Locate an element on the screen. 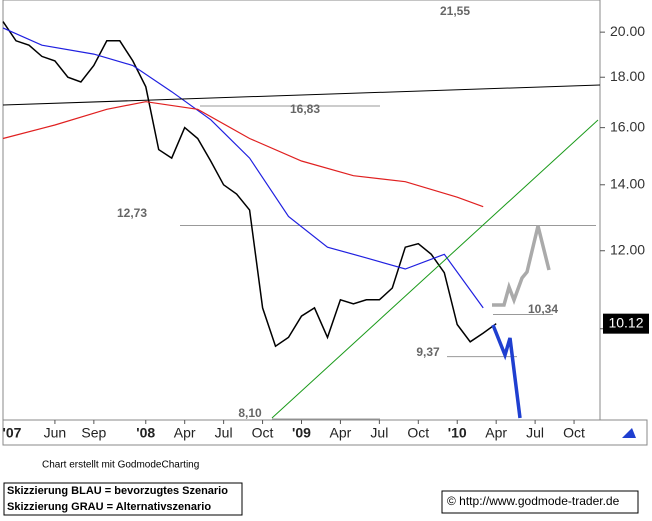 The height and width of the screenshot is (521, 652). note: Skizzierung BLAU = bevorzugtes Szenario is located at coordinates (117, 491).